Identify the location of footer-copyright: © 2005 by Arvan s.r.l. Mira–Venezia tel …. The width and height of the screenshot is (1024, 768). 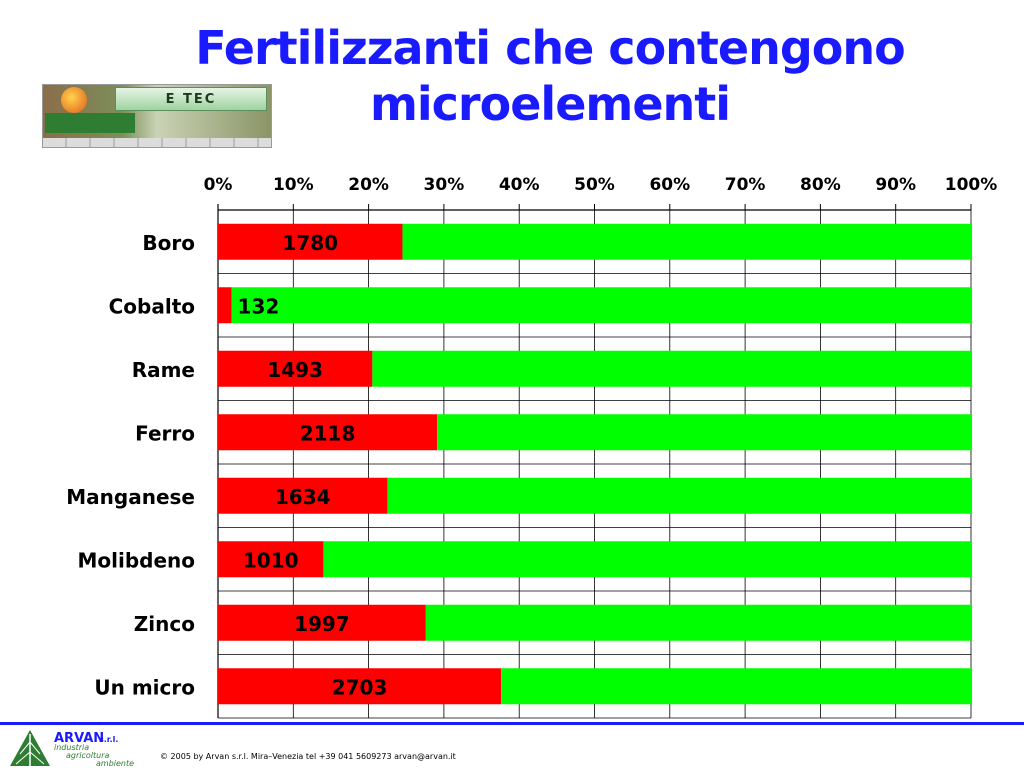
(308, 756).